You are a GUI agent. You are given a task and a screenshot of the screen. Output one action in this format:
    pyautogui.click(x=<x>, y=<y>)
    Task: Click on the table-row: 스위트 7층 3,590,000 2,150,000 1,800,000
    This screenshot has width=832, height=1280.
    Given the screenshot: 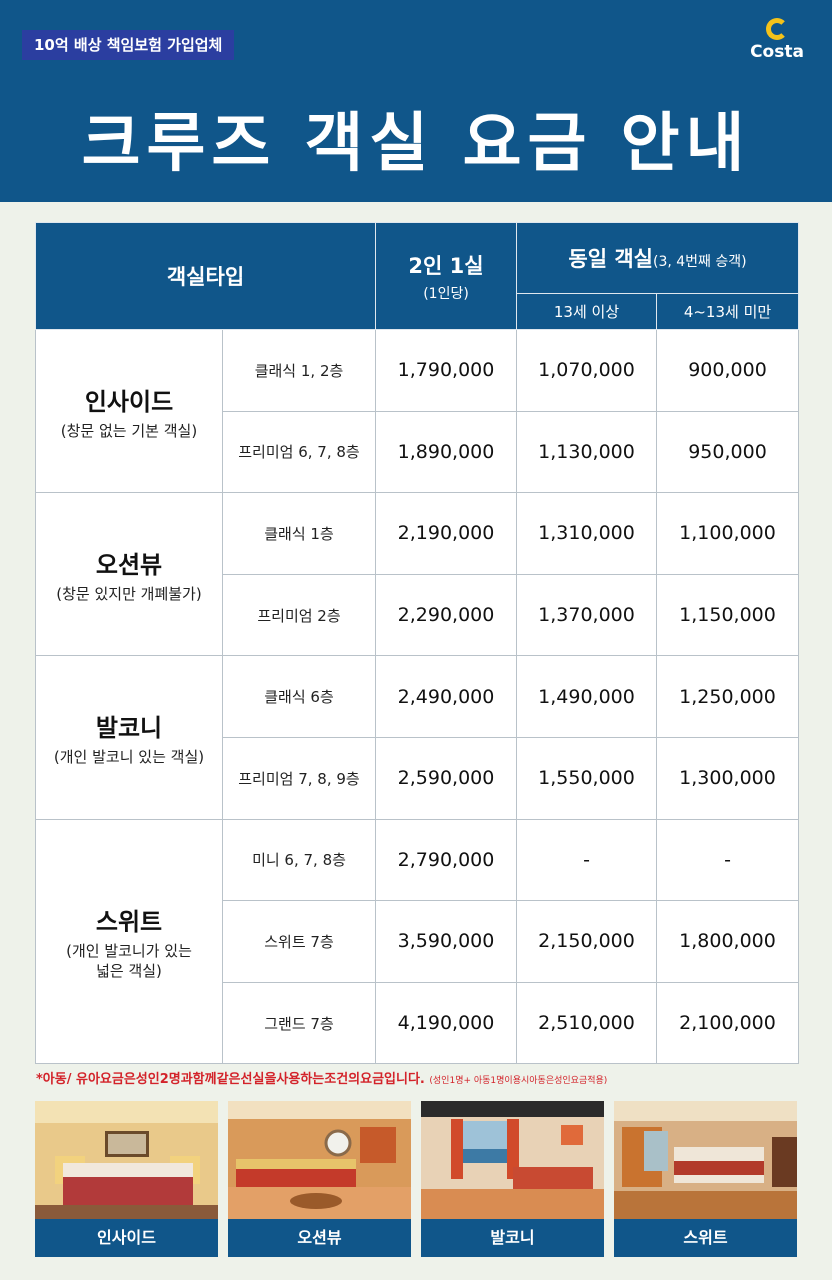 What is the action you would take?
    pyautogui.click(x=418, y=941)
    